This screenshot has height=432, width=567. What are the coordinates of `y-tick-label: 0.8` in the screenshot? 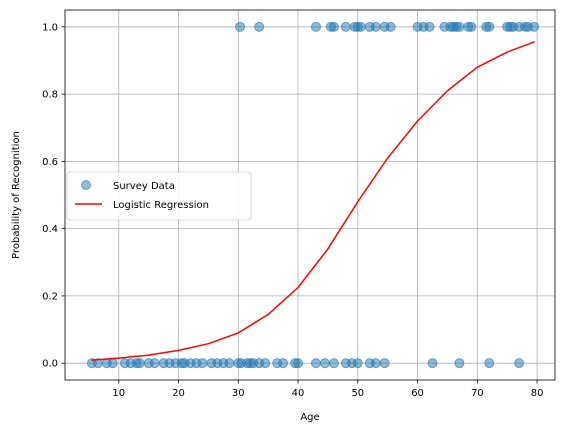 It's located at (50, 95).